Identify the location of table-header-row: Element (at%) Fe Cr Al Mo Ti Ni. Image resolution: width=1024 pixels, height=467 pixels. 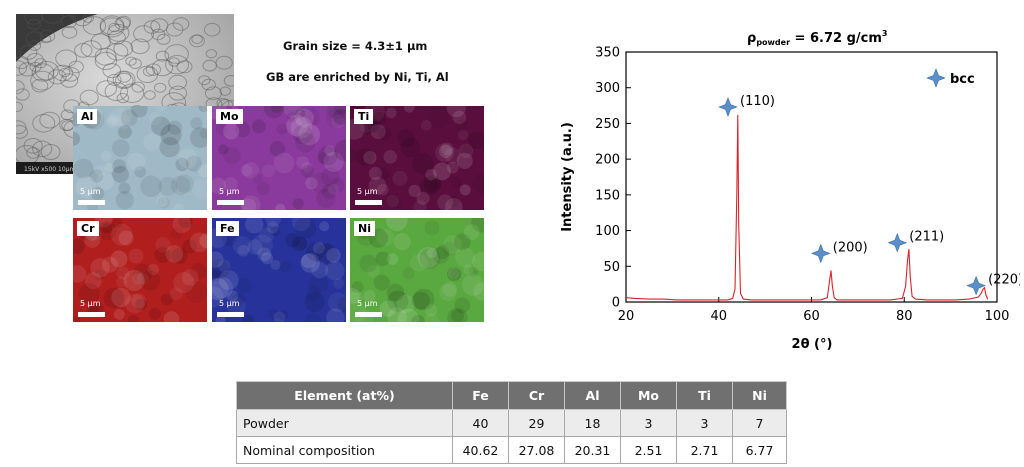
(511, 395).